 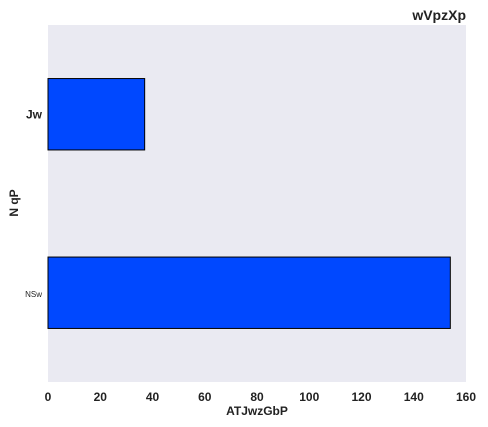 What do you see at coordinates (438, 15) in the screenshot?
I see `chart-title: wVpzXp` at bounding box center [438, 15].